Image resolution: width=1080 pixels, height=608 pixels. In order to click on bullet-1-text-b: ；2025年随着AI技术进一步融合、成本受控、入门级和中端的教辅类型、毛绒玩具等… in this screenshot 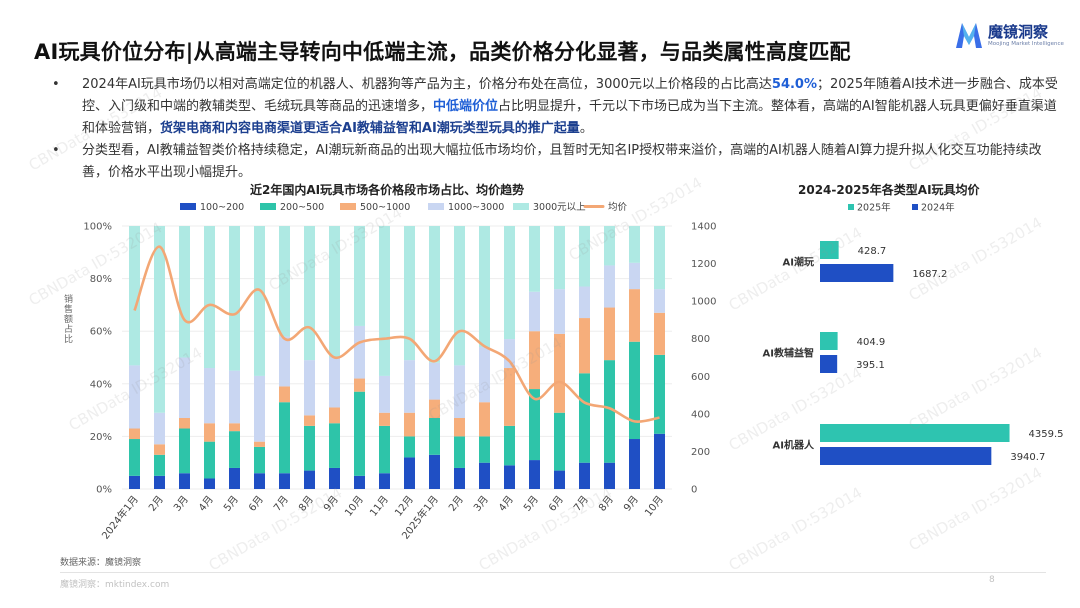, I will do `click(570, 95)`.